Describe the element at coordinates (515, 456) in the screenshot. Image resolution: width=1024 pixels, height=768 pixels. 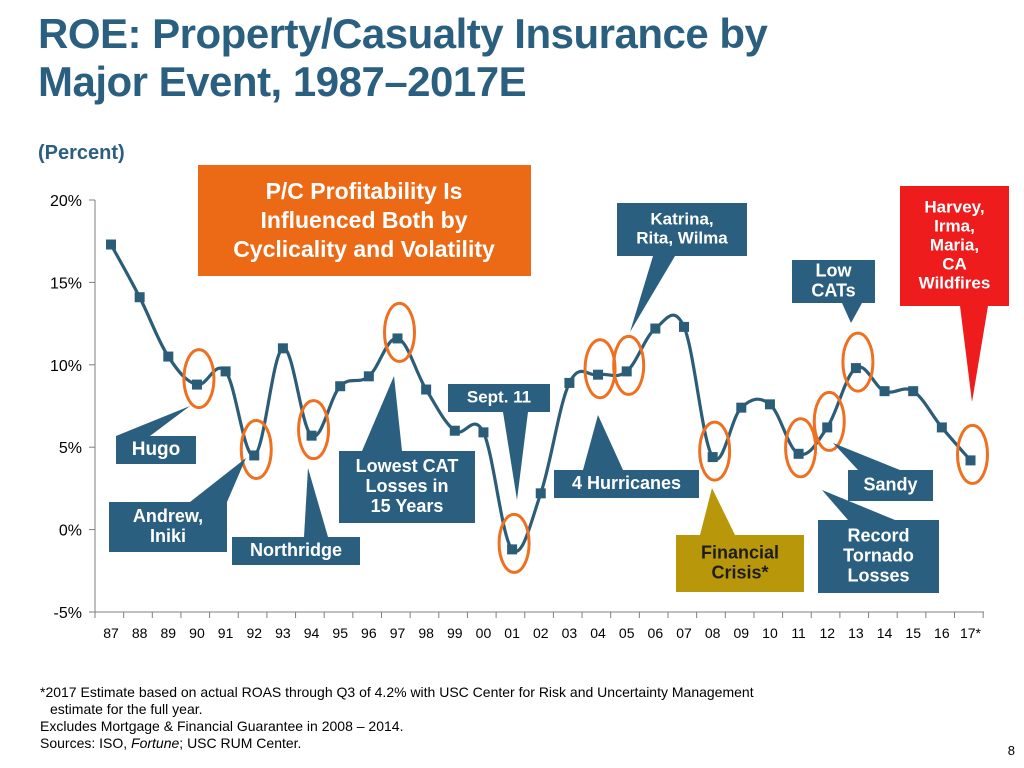
I see `callout-pointer-sept11` at that location.